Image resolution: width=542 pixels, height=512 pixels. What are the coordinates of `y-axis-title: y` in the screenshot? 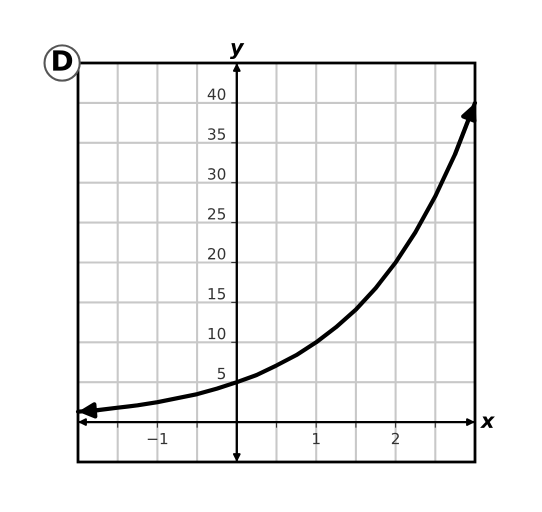 It's located at (237, 51).